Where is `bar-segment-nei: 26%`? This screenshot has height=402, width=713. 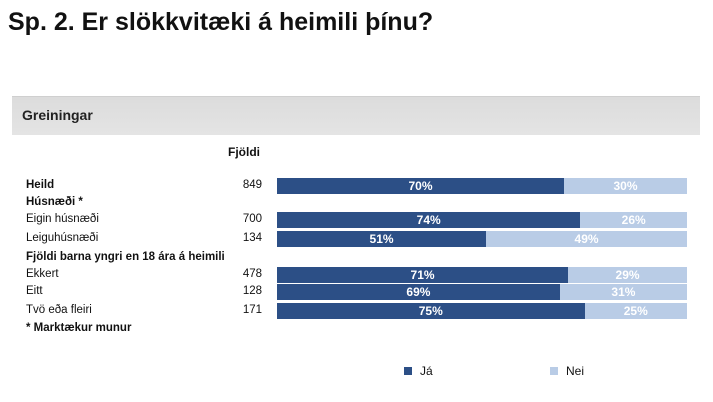
bar-segment-nei: 26% is located at coordinates (633, 220).